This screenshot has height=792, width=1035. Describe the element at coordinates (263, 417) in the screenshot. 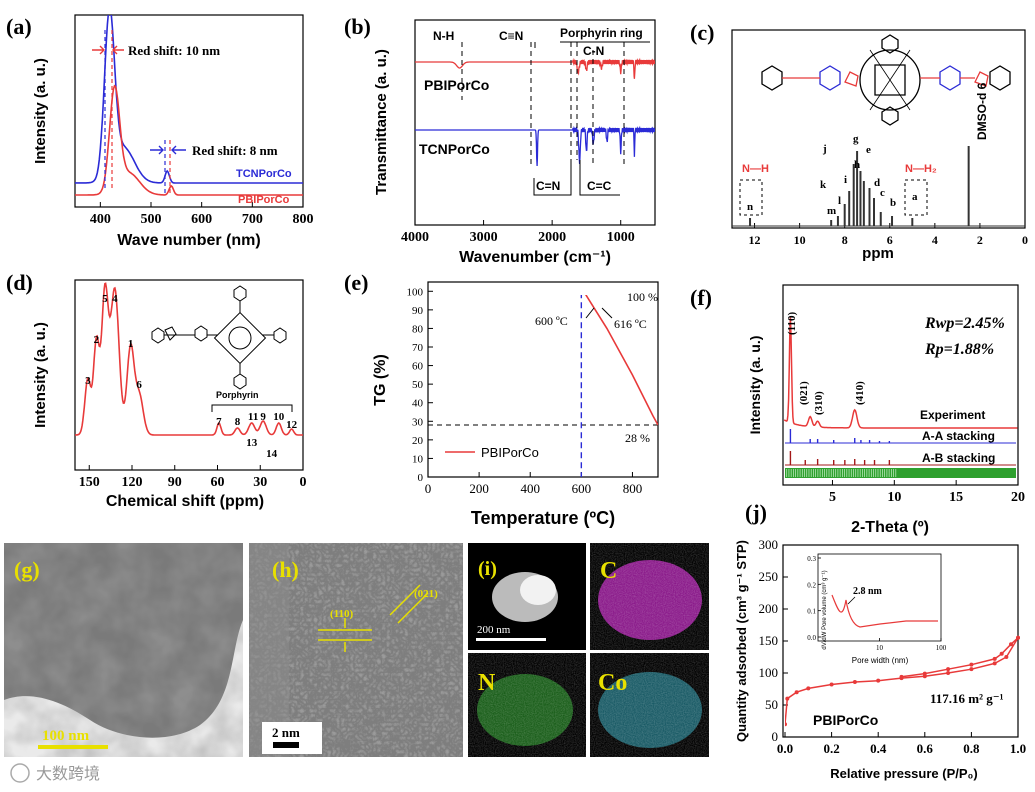

I see `peak-label: 9` at that location.